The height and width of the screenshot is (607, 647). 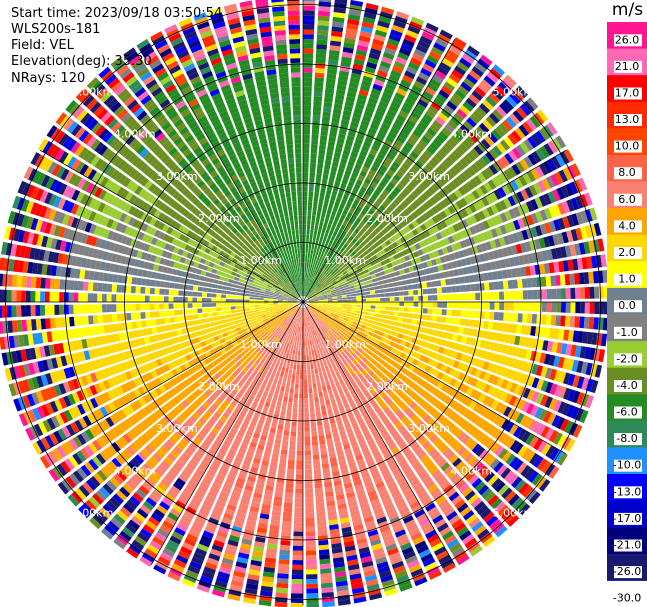 What do you see at coordinates (582, 322) in the screenshot?
I see `range-gate-2010` at bounding box center [582, 322].